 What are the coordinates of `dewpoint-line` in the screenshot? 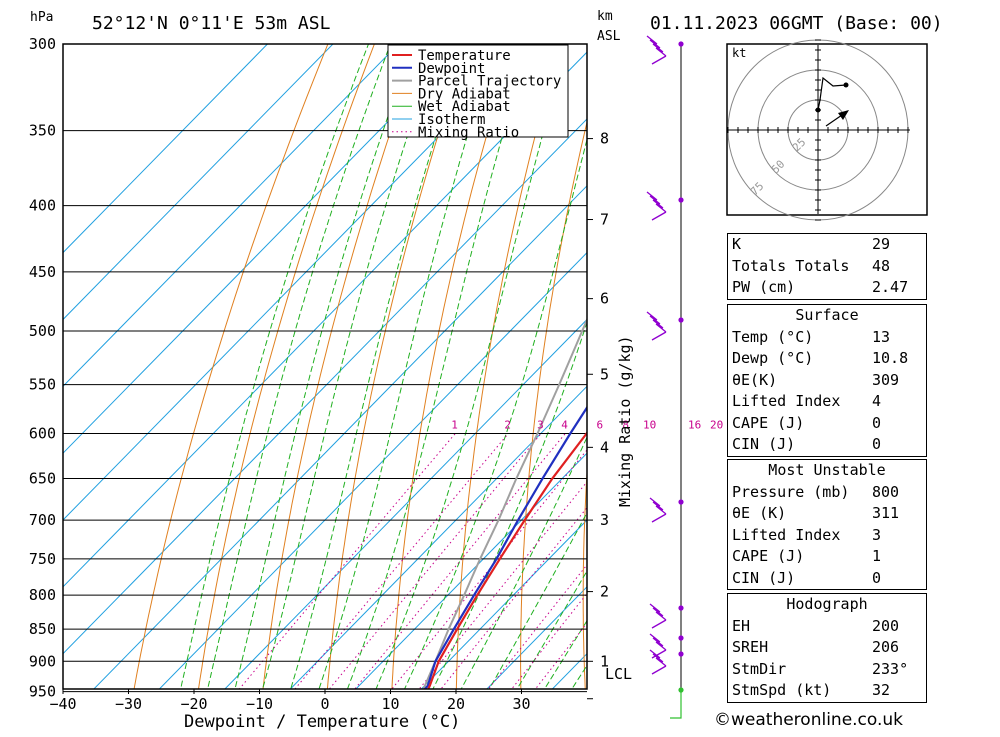 It's located at (505, 547).